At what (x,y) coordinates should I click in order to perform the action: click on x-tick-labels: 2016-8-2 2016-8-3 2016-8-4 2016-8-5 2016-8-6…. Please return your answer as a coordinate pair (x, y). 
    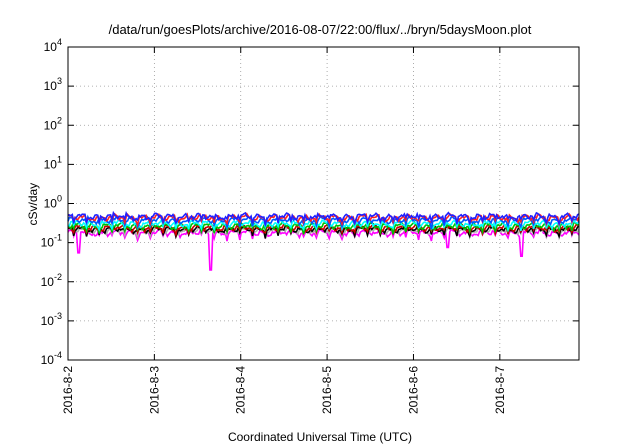
    Looking at the image, I should click on (284, 390).